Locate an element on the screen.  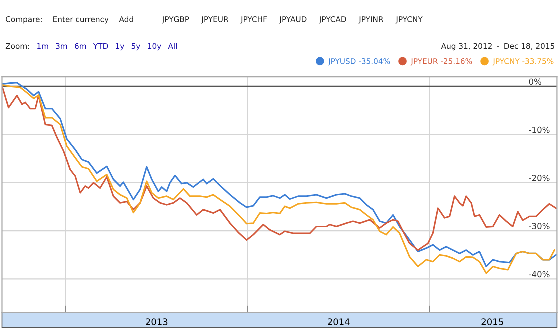
y-tick-label: -30% is located at coordinates (539, 226).